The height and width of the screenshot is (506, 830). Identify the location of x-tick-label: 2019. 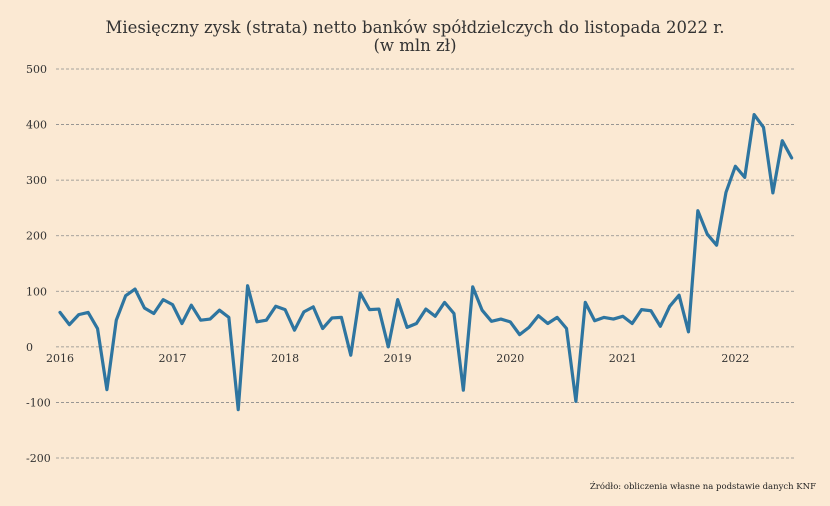
(398, 358).